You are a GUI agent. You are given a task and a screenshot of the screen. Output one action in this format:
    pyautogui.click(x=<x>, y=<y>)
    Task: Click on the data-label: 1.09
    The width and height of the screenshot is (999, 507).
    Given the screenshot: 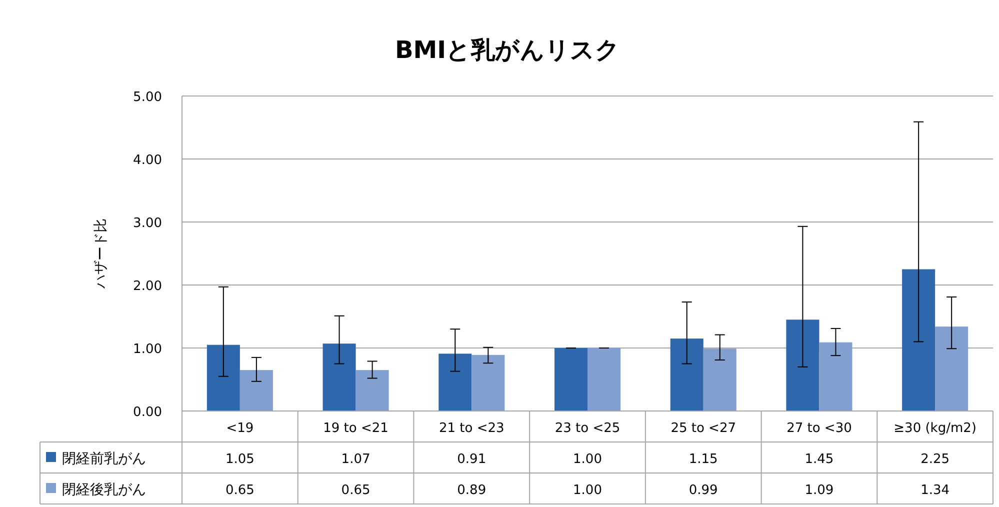 What is the action you would take?
    pyautogui.click(x=819, y=490)
    